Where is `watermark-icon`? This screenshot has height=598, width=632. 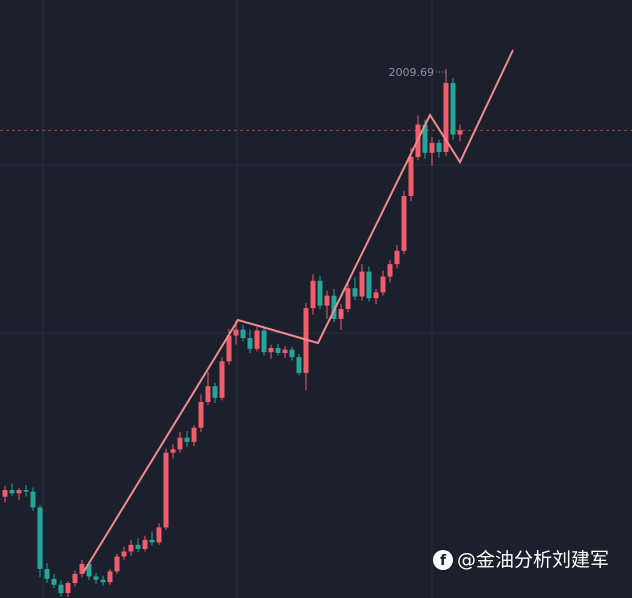
watermark-icon is located at coordinates (443, 560).